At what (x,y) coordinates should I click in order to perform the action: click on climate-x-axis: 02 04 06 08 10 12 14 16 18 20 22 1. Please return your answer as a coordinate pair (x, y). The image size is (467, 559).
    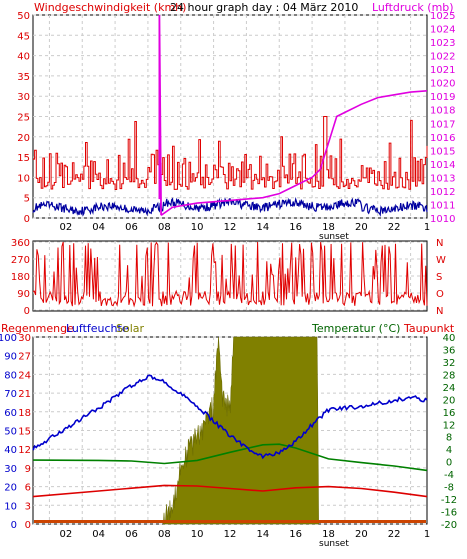
    Looking at the image, I should click on (244, 534).